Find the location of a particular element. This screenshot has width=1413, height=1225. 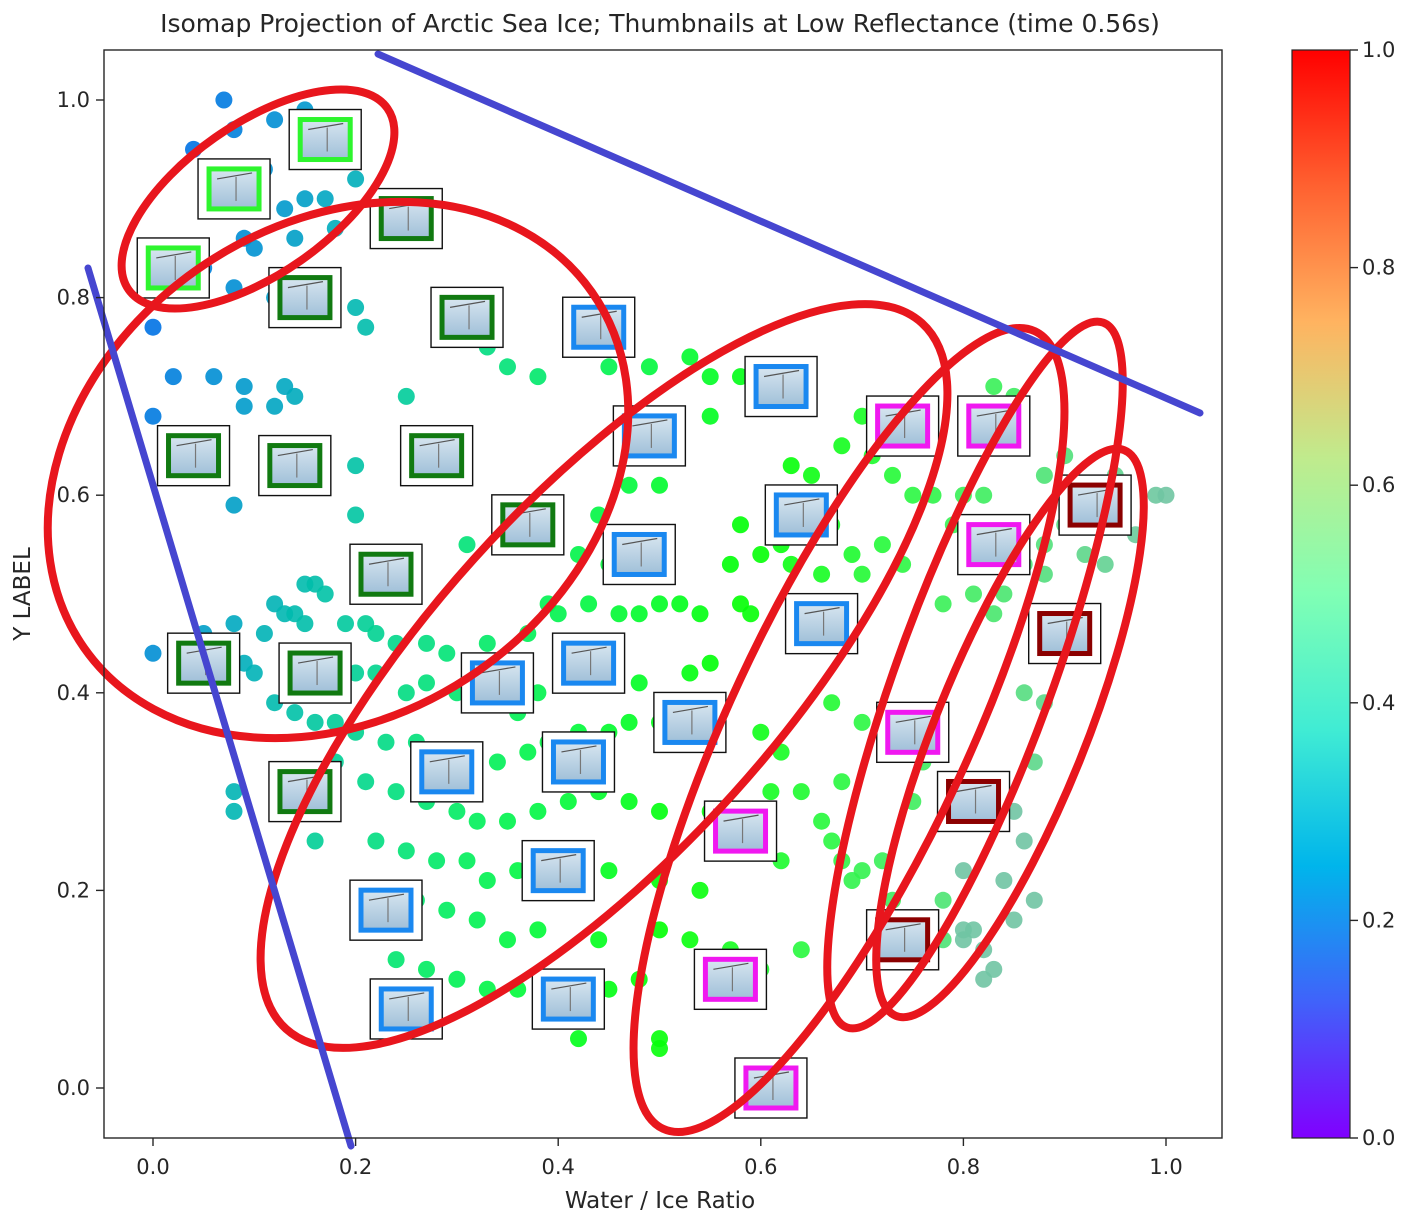

colorbar-tick-label: 0.6 is located at coordinates (1378, 485).